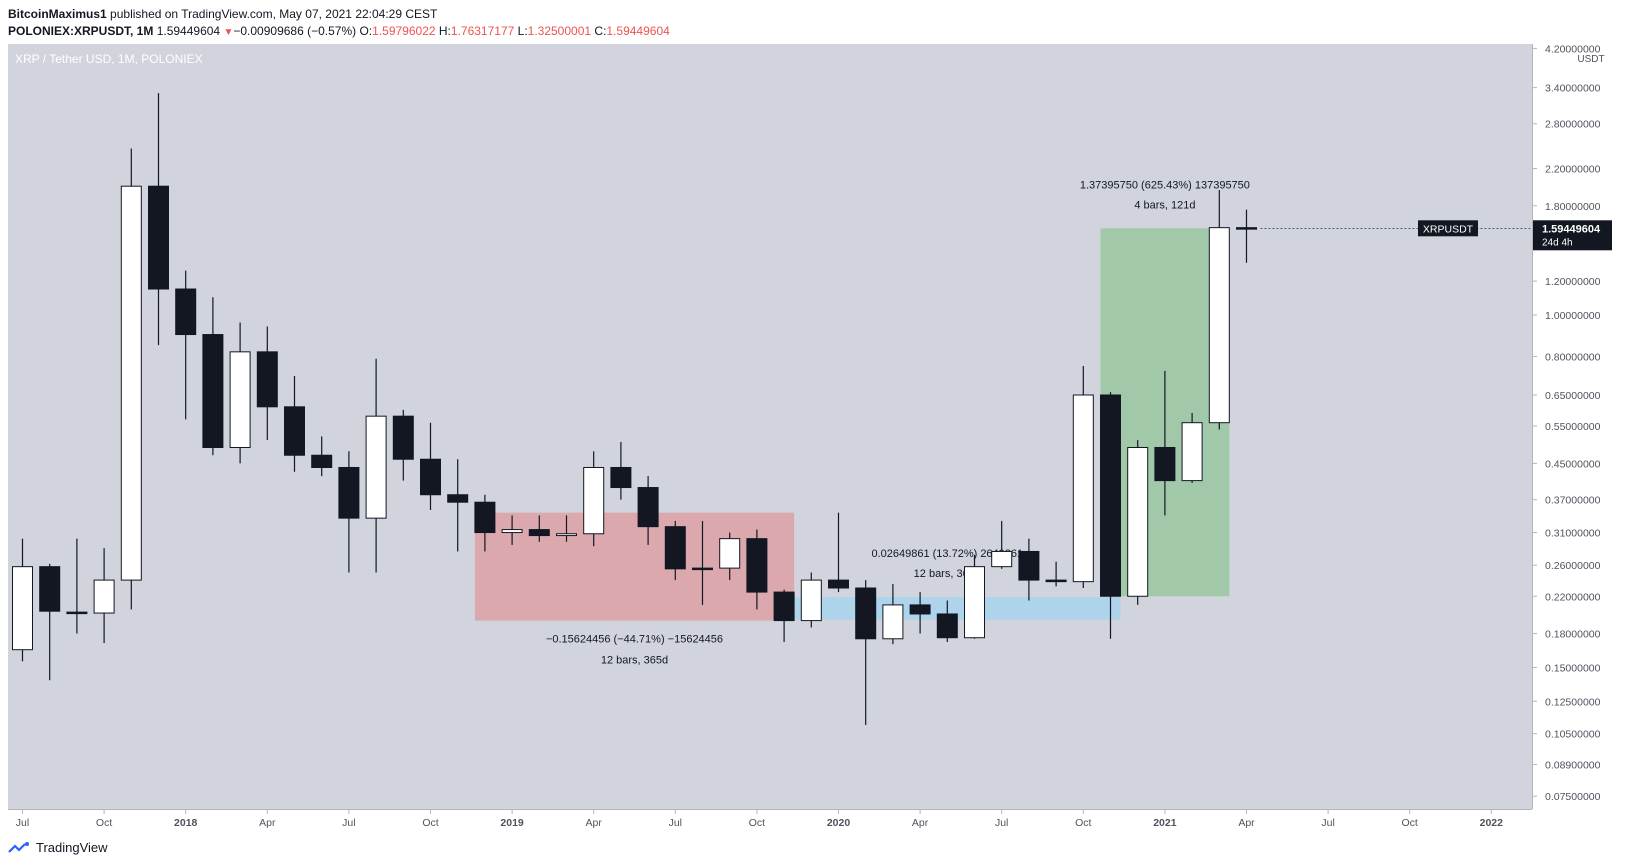 Image resolution: width=1627 pixels, height=867 pixels. I want to click on price-tick-label: 0.07500000, so click(1573, 797).